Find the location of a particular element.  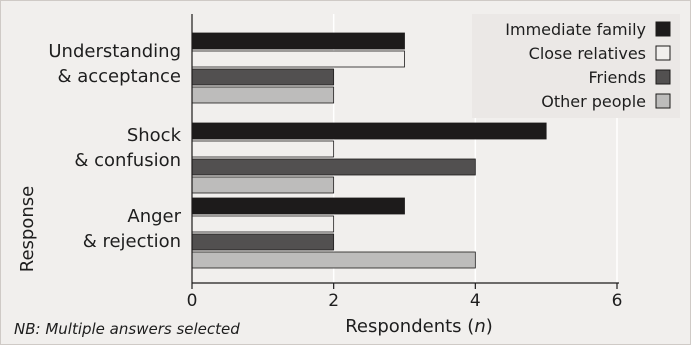

legend-label-immediate-family: Immediate family is located at coordinates (575, 29).